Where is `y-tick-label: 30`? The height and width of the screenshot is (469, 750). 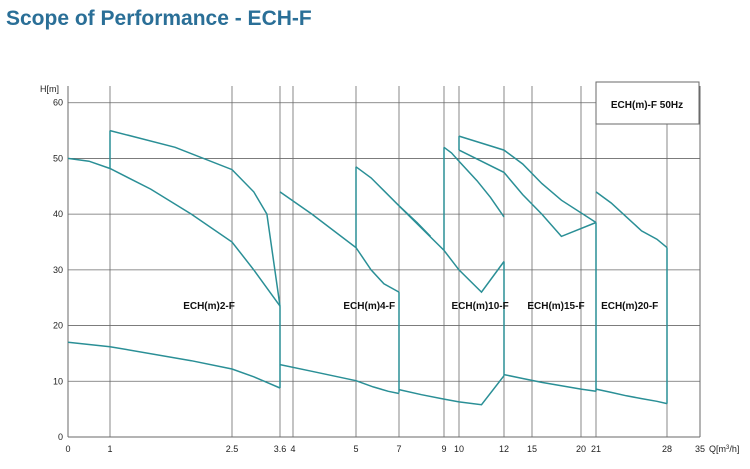
y-tick-label: 30 is located at coordinates (58, 270).